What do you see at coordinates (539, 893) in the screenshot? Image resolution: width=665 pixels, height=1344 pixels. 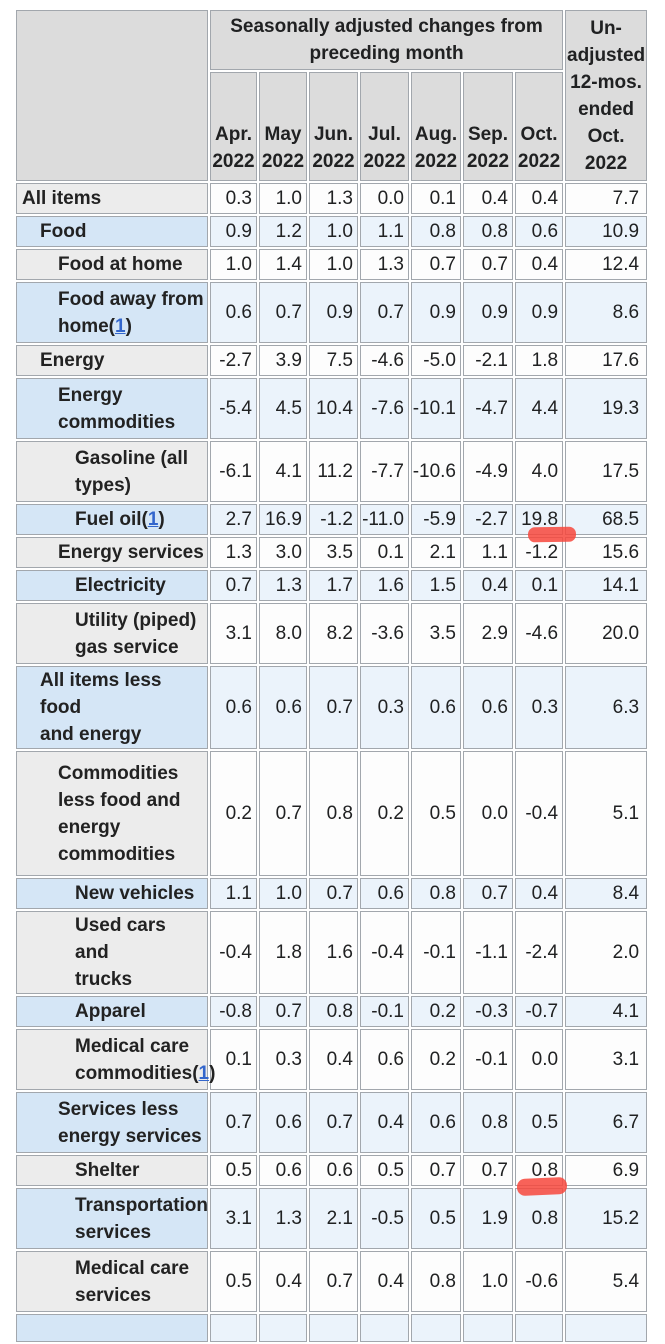 I see `new-vehicles-oct-2022: 0.4` at bounding box center [539, 893].